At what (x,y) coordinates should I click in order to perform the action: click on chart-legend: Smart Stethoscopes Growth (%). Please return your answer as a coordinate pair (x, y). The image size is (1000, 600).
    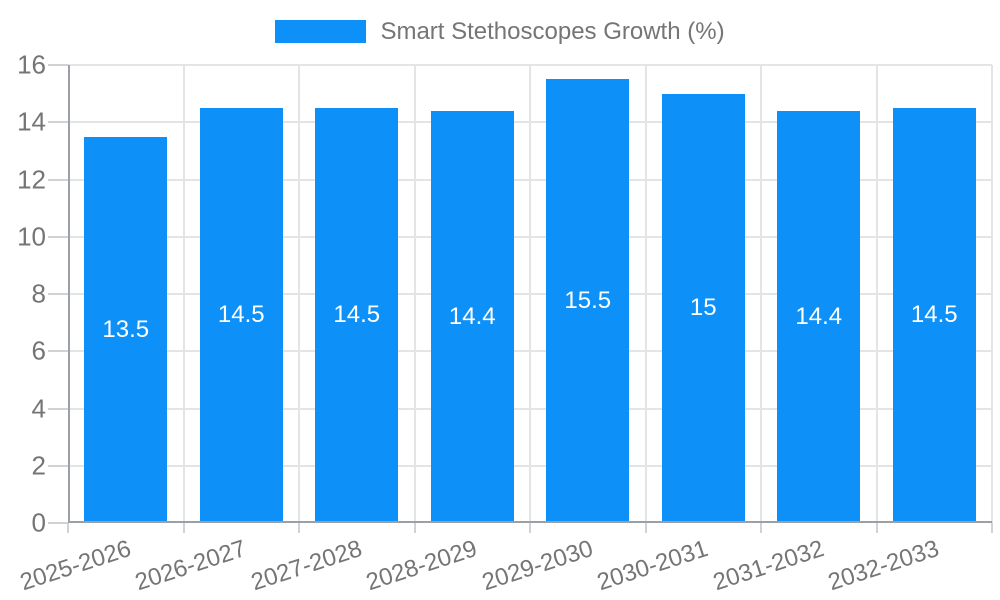
    Looking at the image, I should click on (500, 31).